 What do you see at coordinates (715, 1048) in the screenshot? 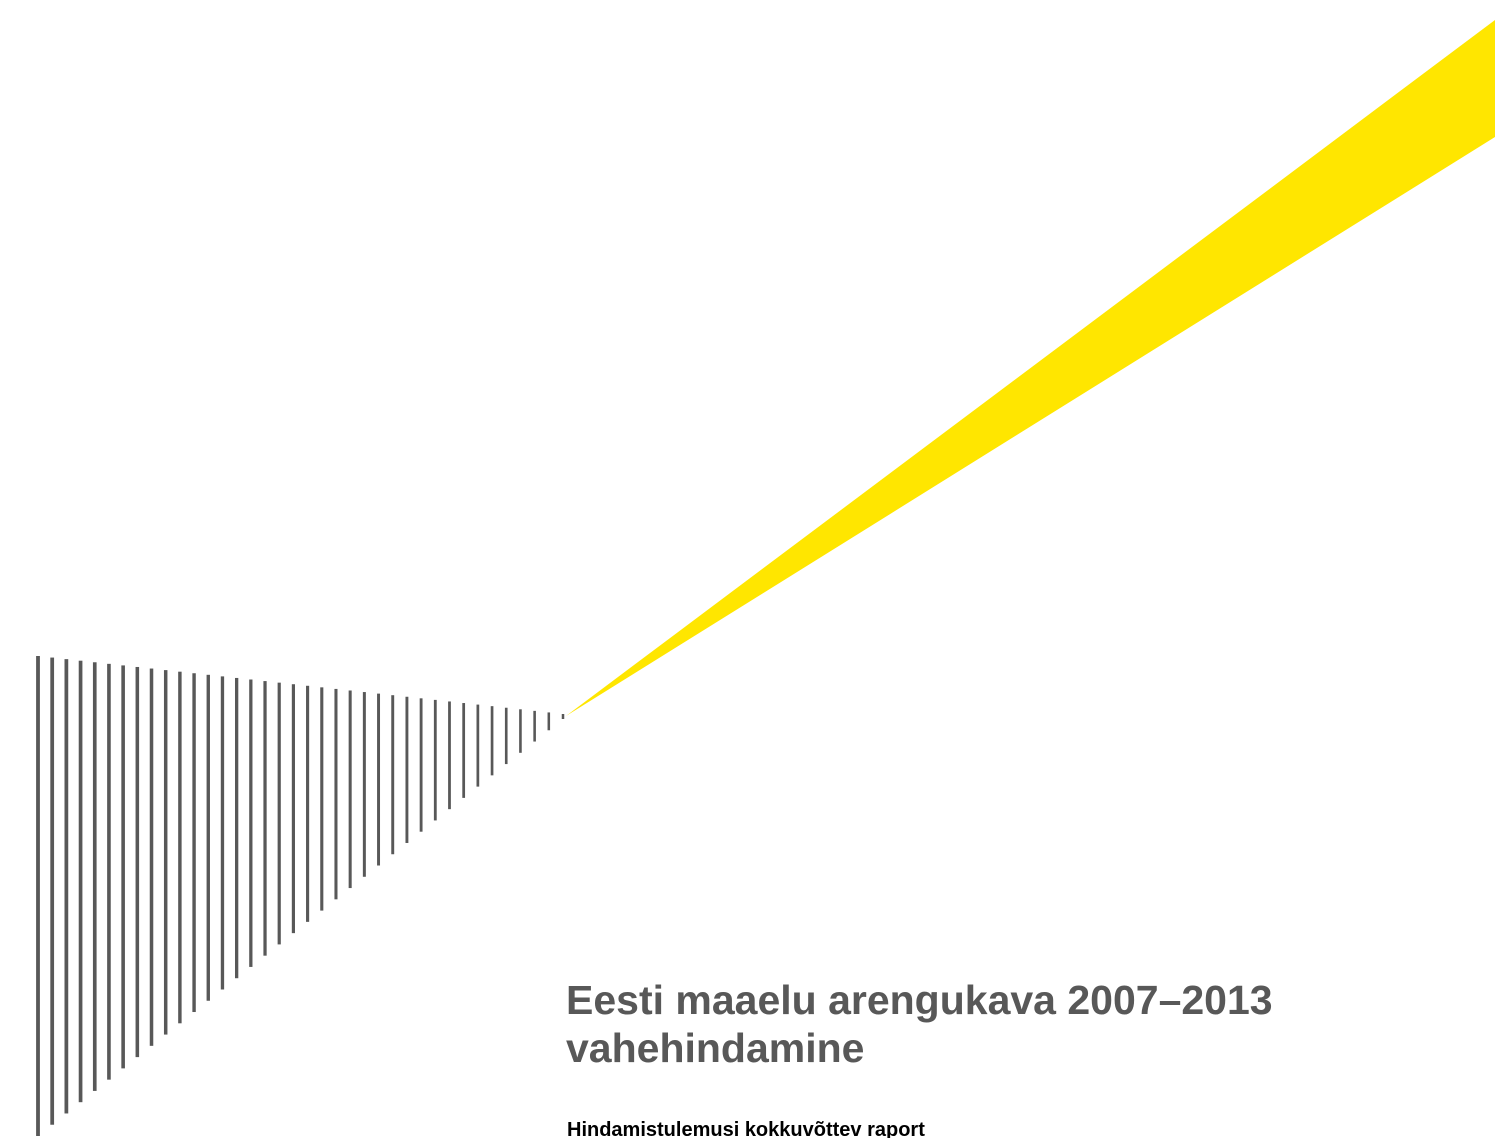
I see `report-title-line-2: vahehindamine` at bounding box center [715, 1048].